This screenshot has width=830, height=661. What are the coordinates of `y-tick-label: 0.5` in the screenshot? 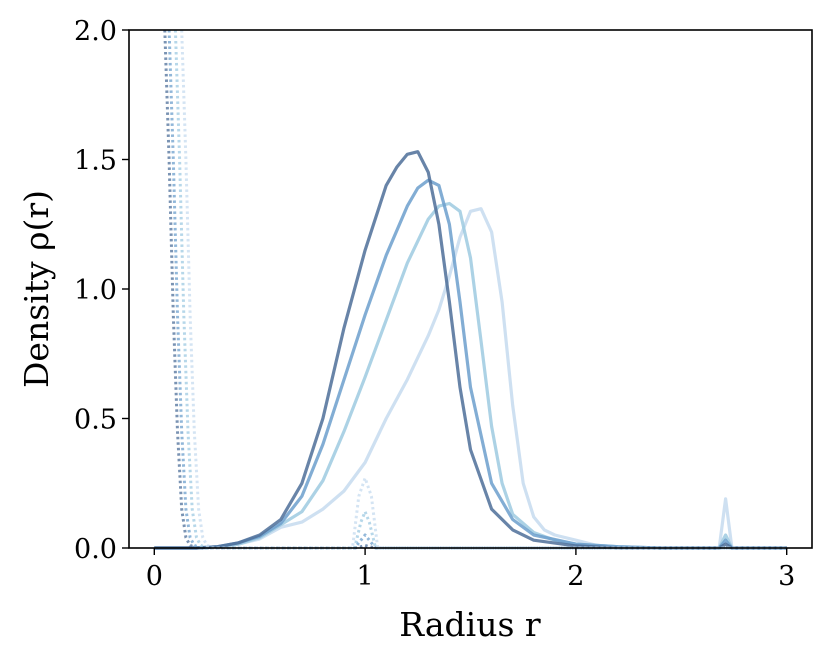 It's located at (95, 420).